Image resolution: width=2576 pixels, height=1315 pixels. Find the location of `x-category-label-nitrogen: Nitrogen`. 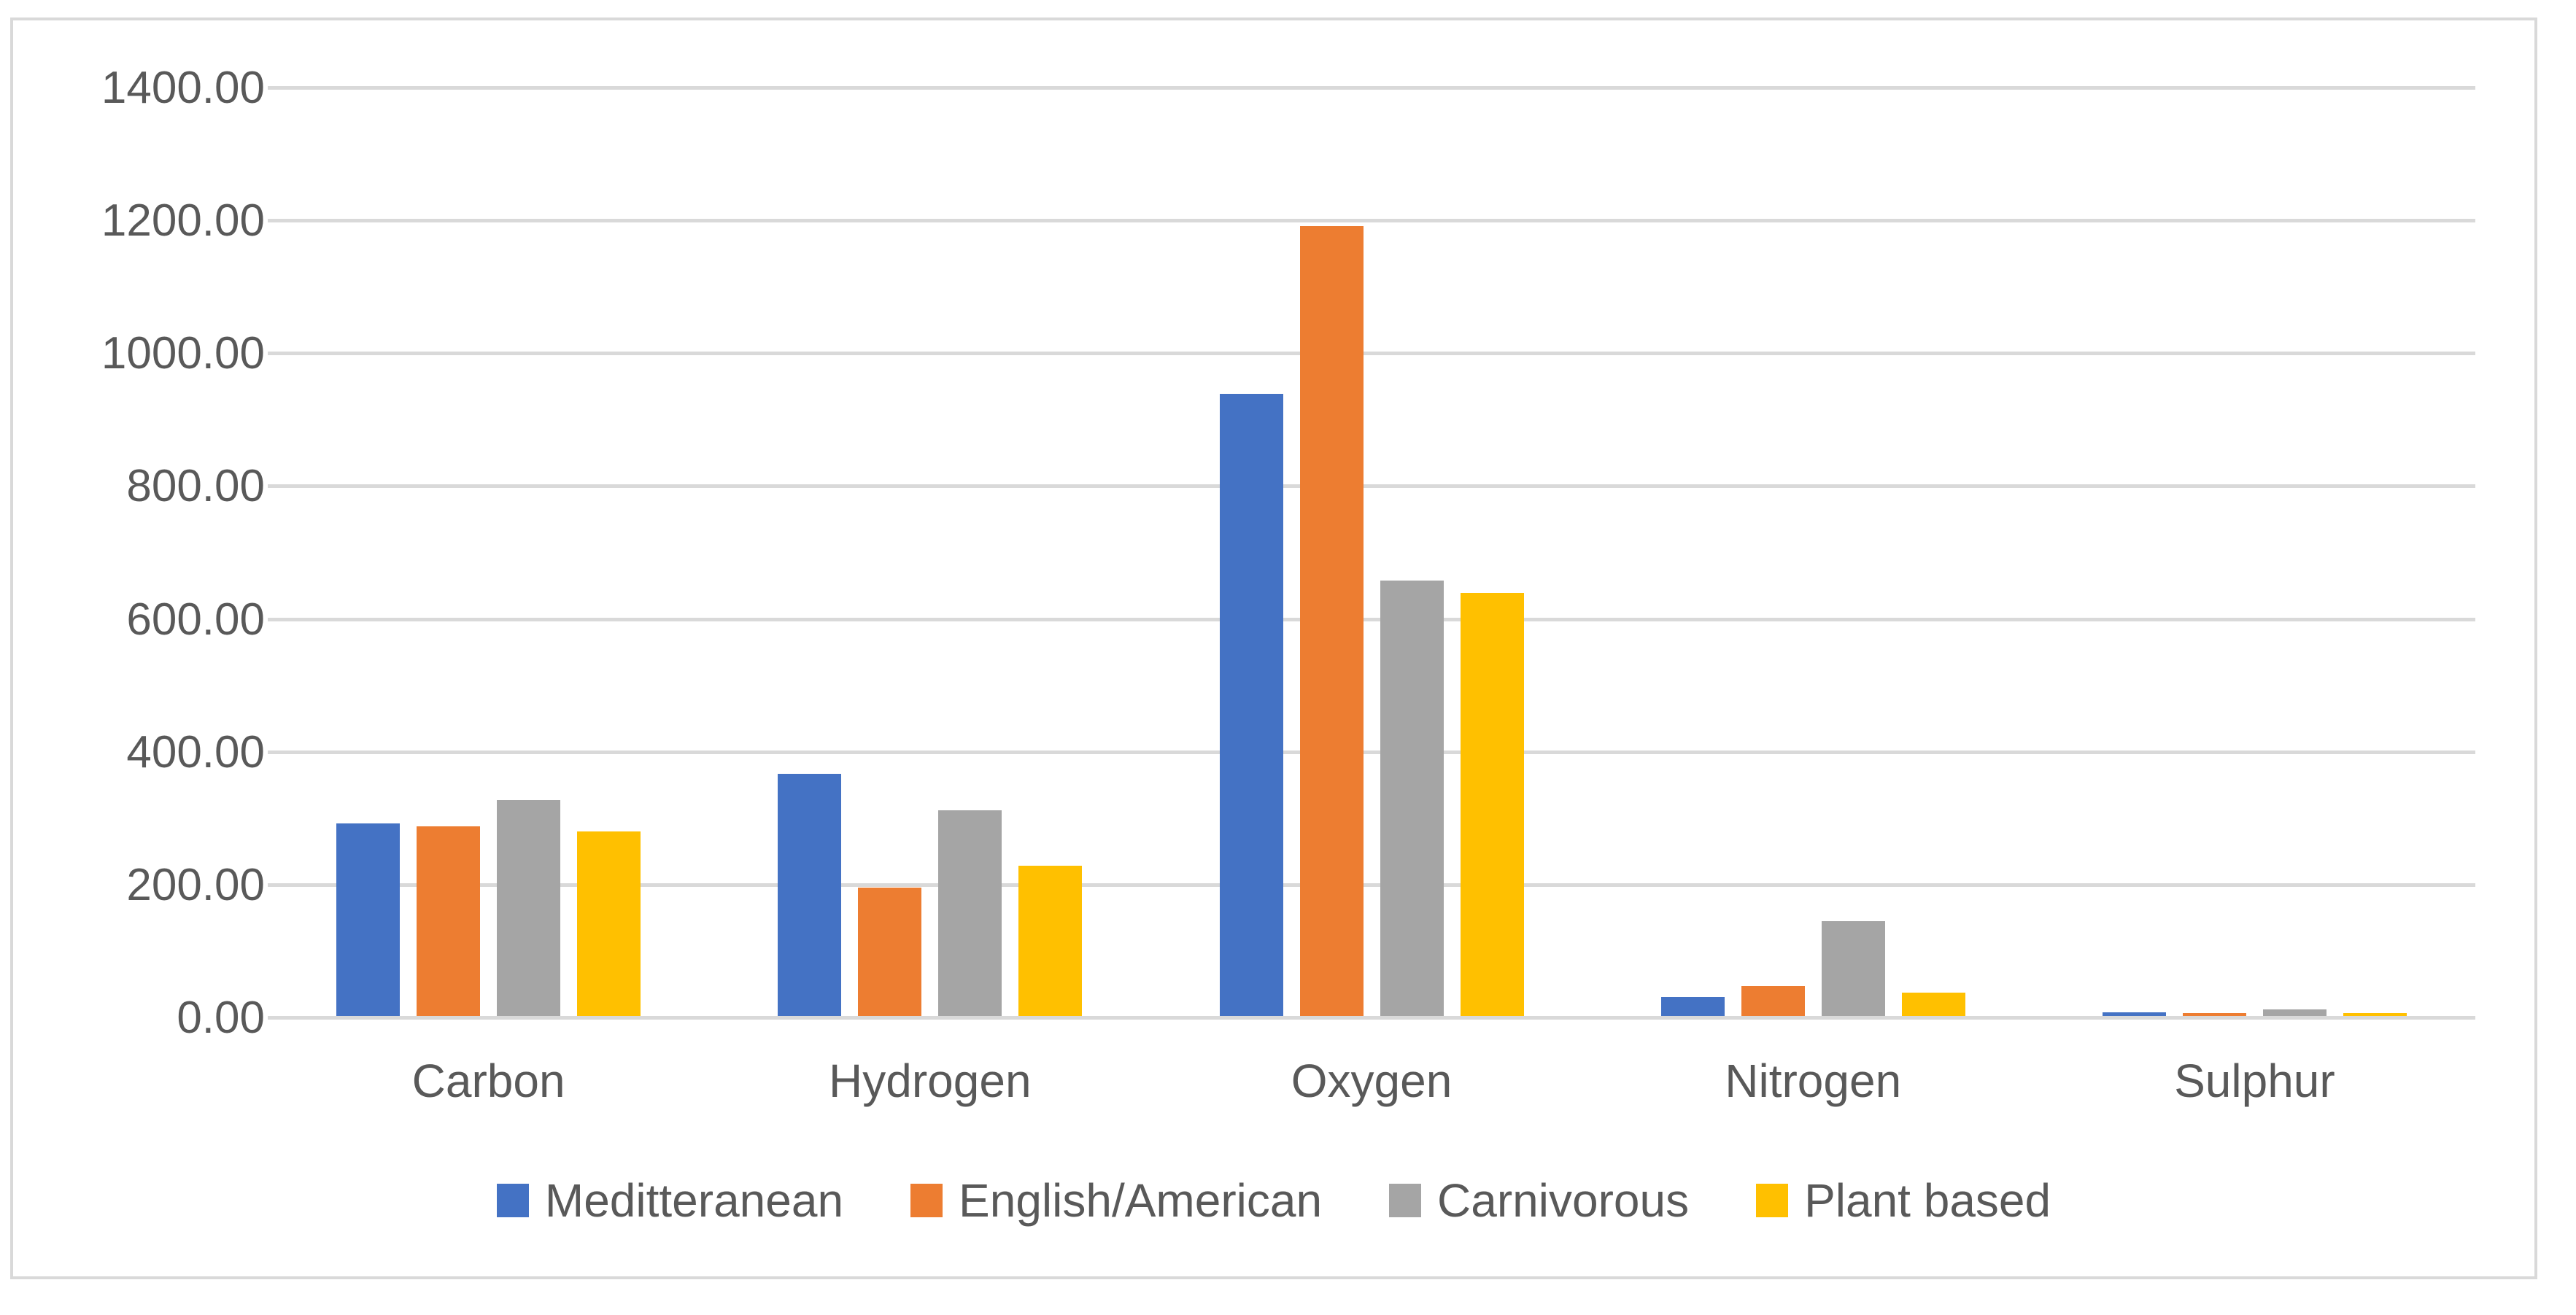

x-category-label-nitrogen: Nitrogen is located at coordinates (1813, 1081).